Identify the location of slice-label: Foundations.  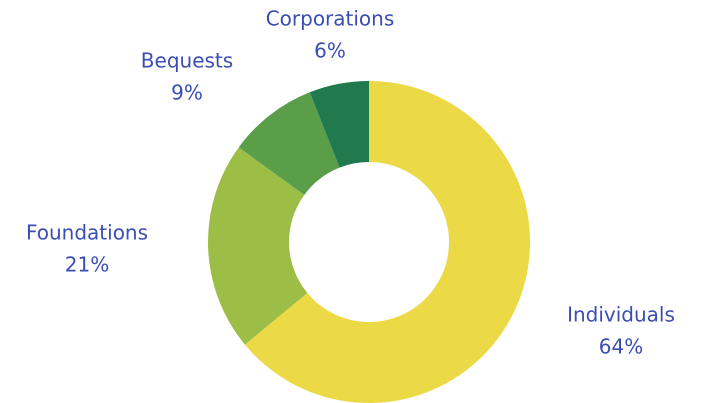
(87, 233).